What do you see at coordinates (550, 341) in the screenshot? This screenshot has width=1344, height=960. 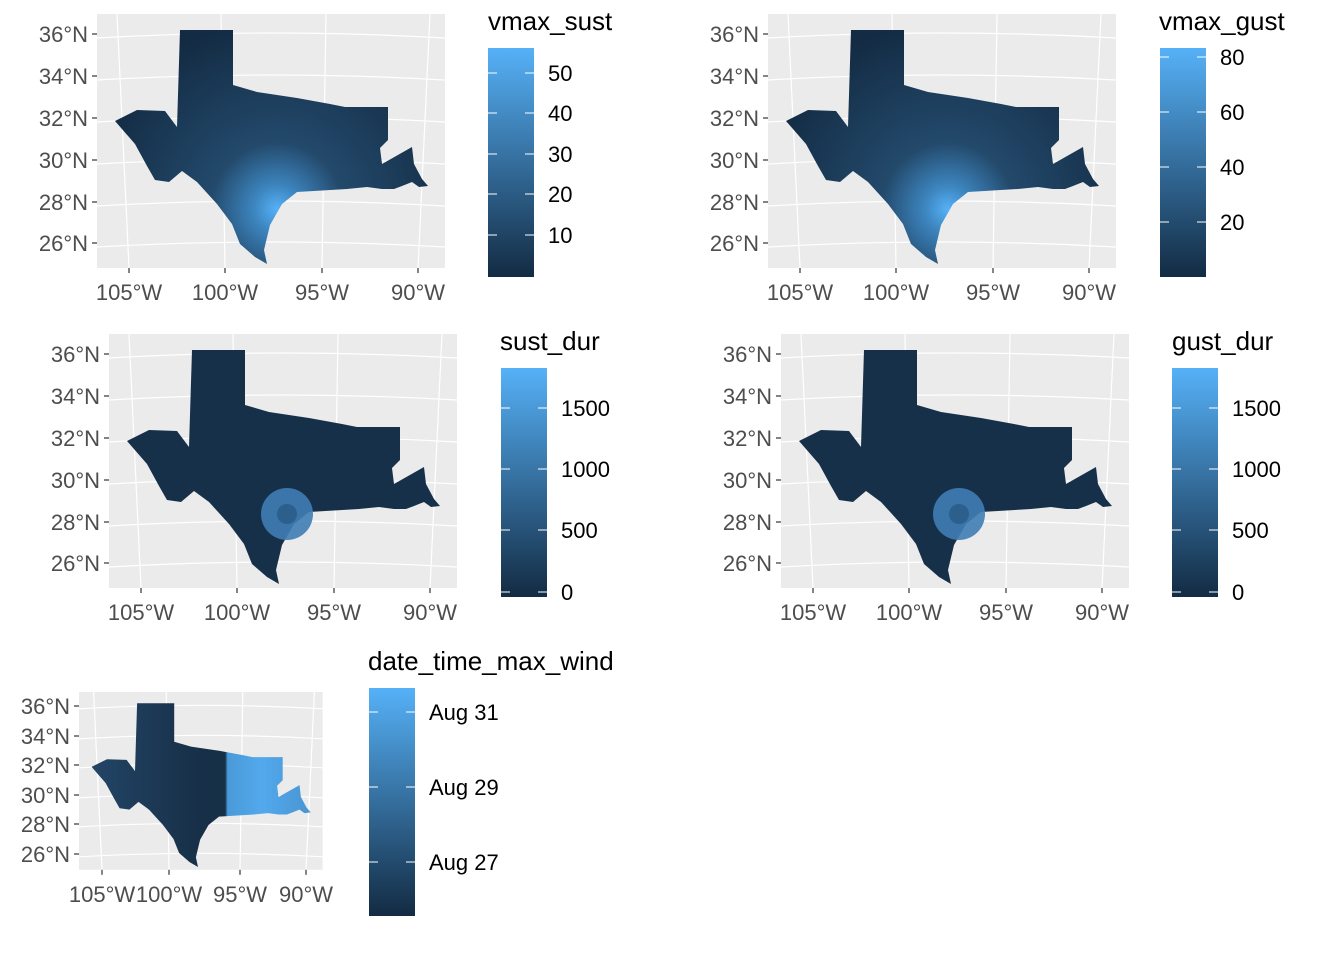 I see `legend-title: sust_dur` at bounding box center [550, 341].